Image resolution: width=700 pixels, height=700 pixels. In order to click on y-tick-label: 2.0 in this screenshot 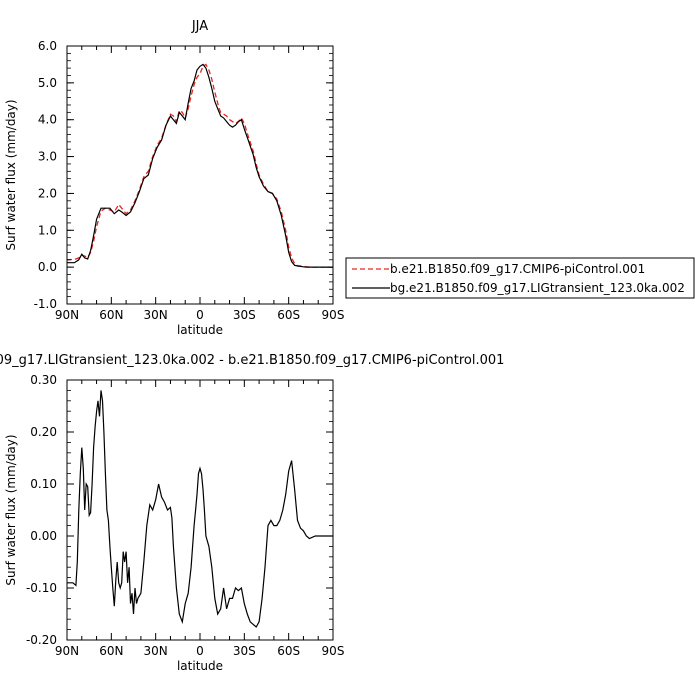, I will do `click(47, 193)`.